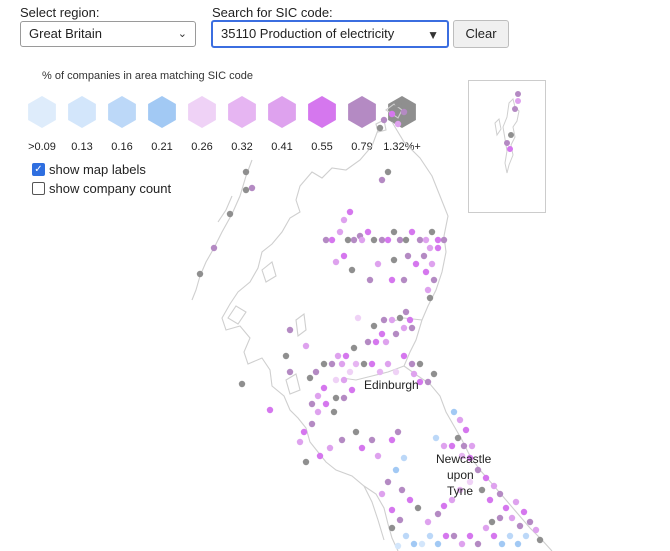  What do you see at coordinates (330, 34) in the screenshot?
I see `sic-search-input: 35110 Production of electricity ▼` at bounding box center [330, 34].